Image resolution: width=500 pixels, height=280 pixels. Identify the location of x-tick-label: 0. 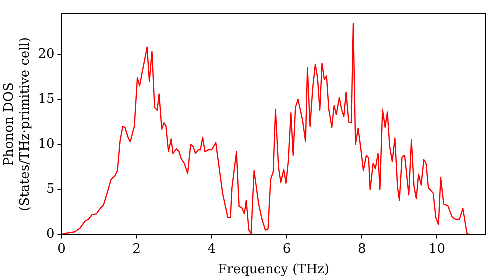
(62, 249).